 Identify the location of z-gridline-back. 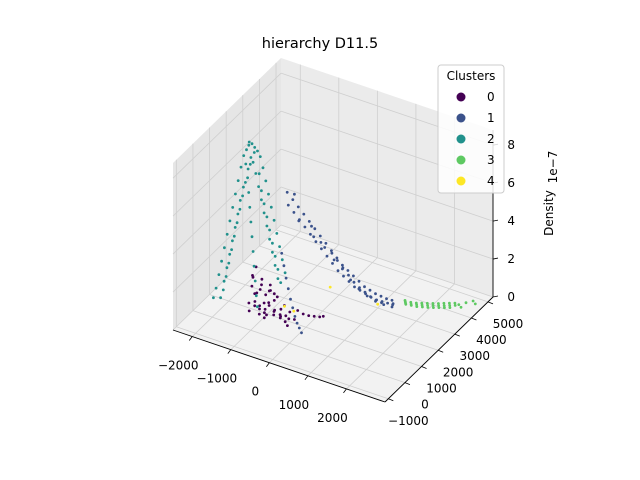
(387, 261).